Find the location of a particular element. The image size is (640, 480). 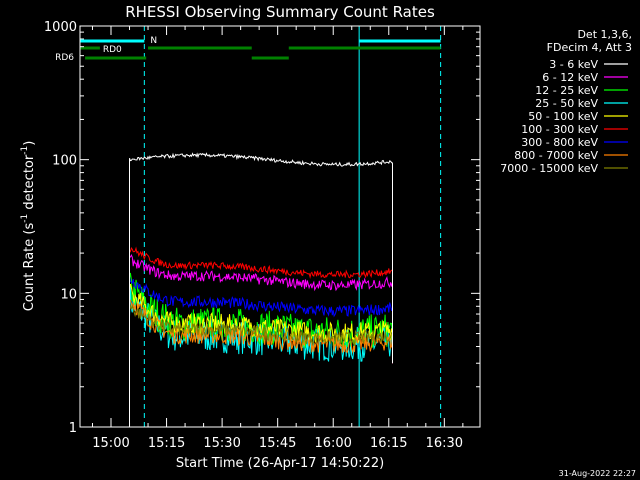

x-tick-label: 15:30 is located at coordinates (221, 443).